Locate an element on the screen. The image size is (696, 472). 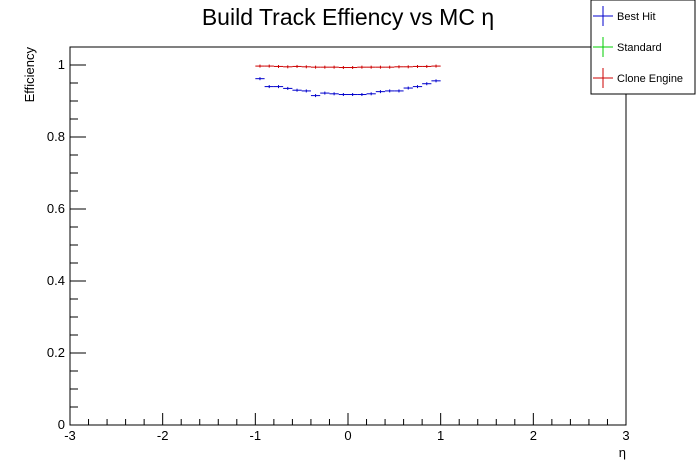
x-tick-label: 2 is located at coordinates (533, 435).